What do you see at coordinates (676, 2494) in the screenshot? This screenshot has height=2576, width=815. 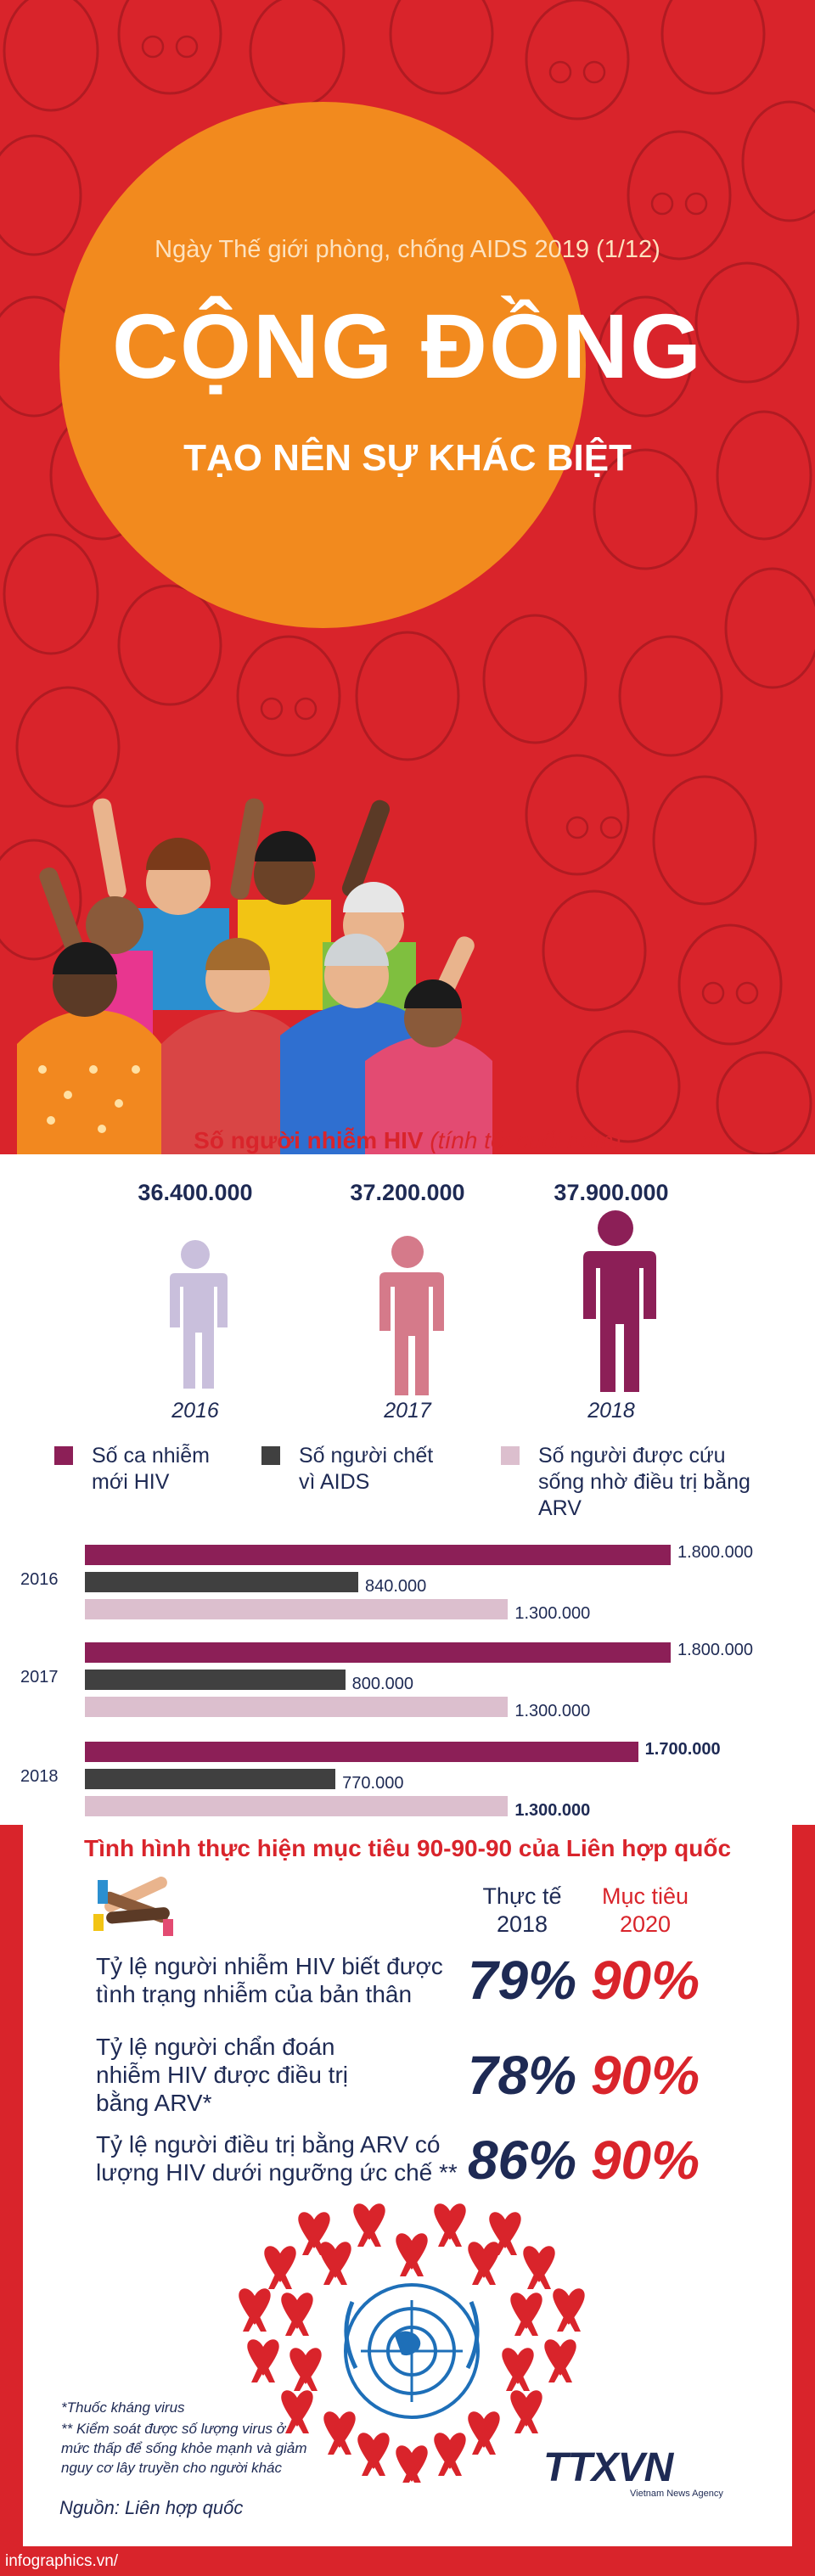 I see `agency-subtitle: Vietnam News Agency` at bounding box center [676, 2494].